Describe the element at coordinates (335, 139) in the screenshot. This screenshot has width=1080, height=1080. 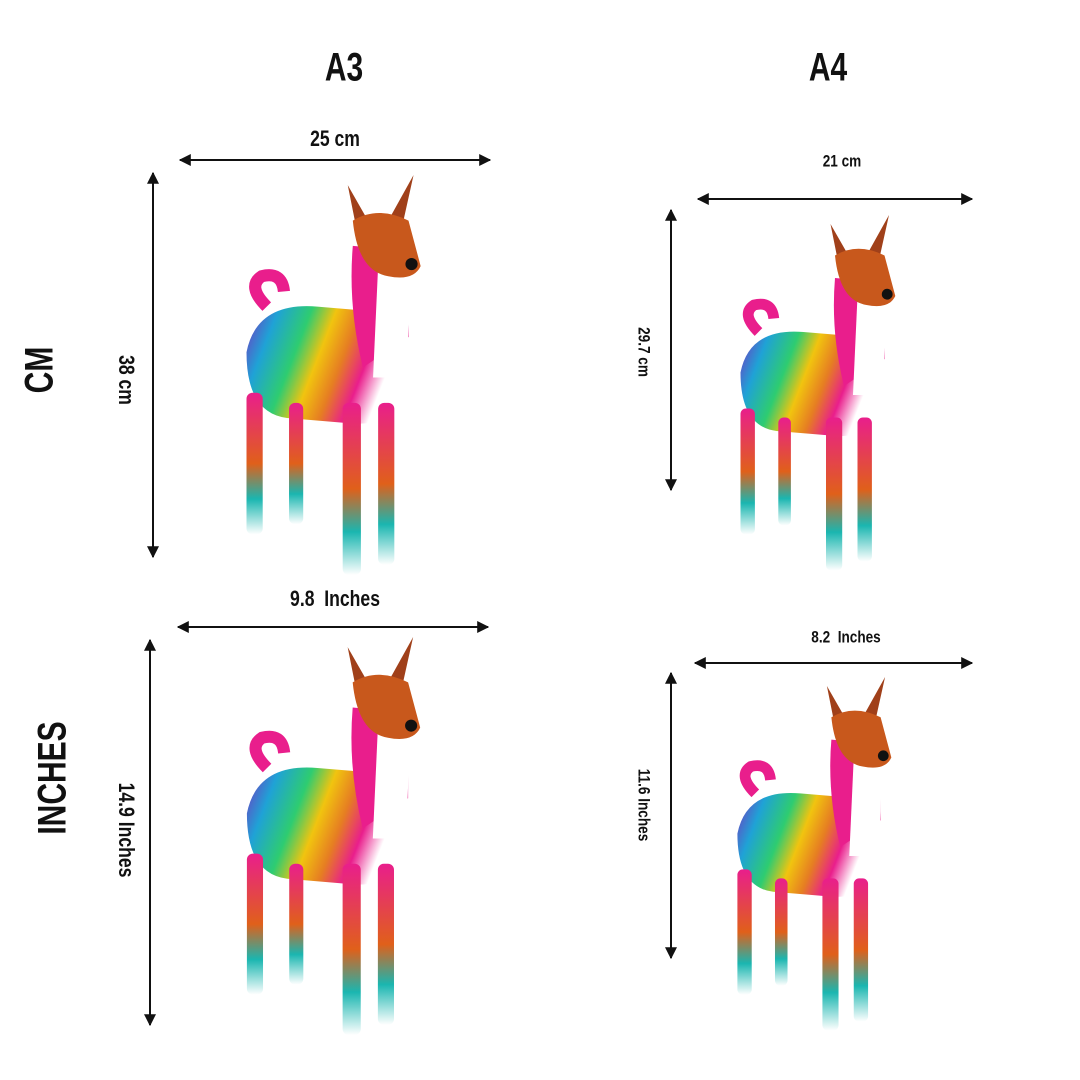
I see `width-label: 25 cm` at that location.